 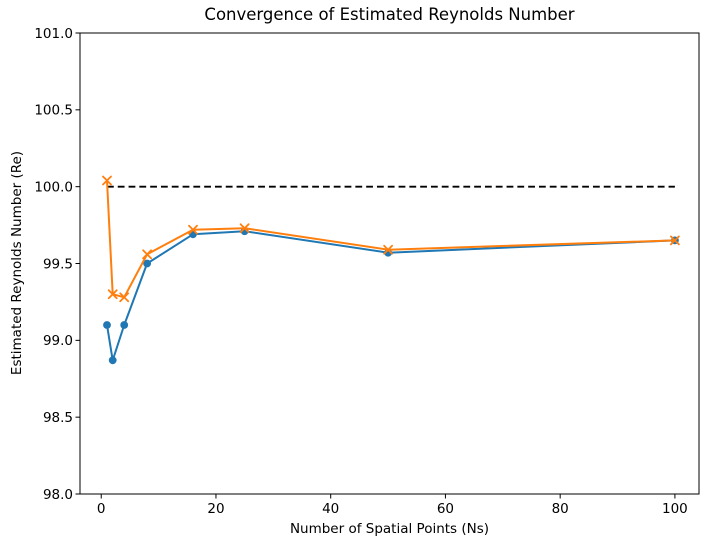 I want to click on y-tick-label: 101.0, so click(x=53, y=34).